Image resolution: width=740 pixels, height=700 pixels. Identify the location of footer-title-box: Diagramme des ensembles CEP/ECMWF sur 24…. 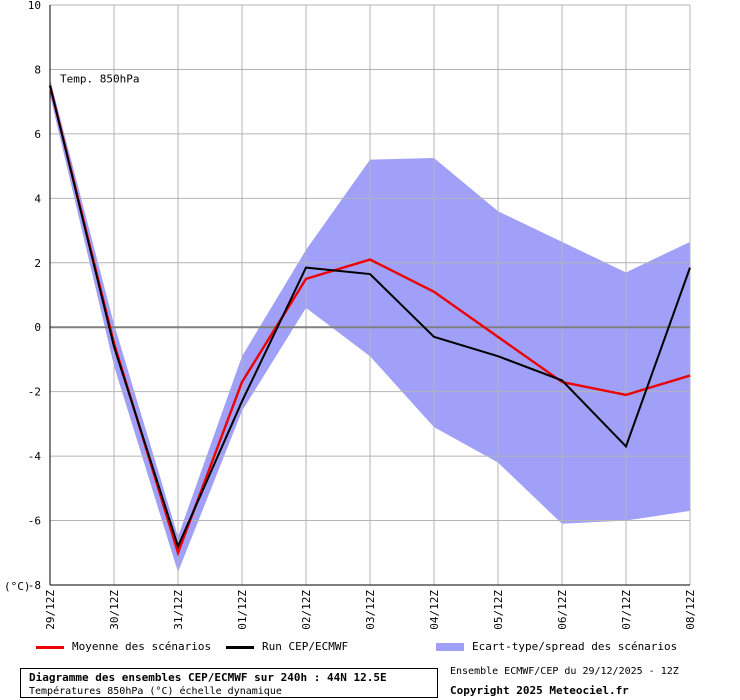
(229, 683).